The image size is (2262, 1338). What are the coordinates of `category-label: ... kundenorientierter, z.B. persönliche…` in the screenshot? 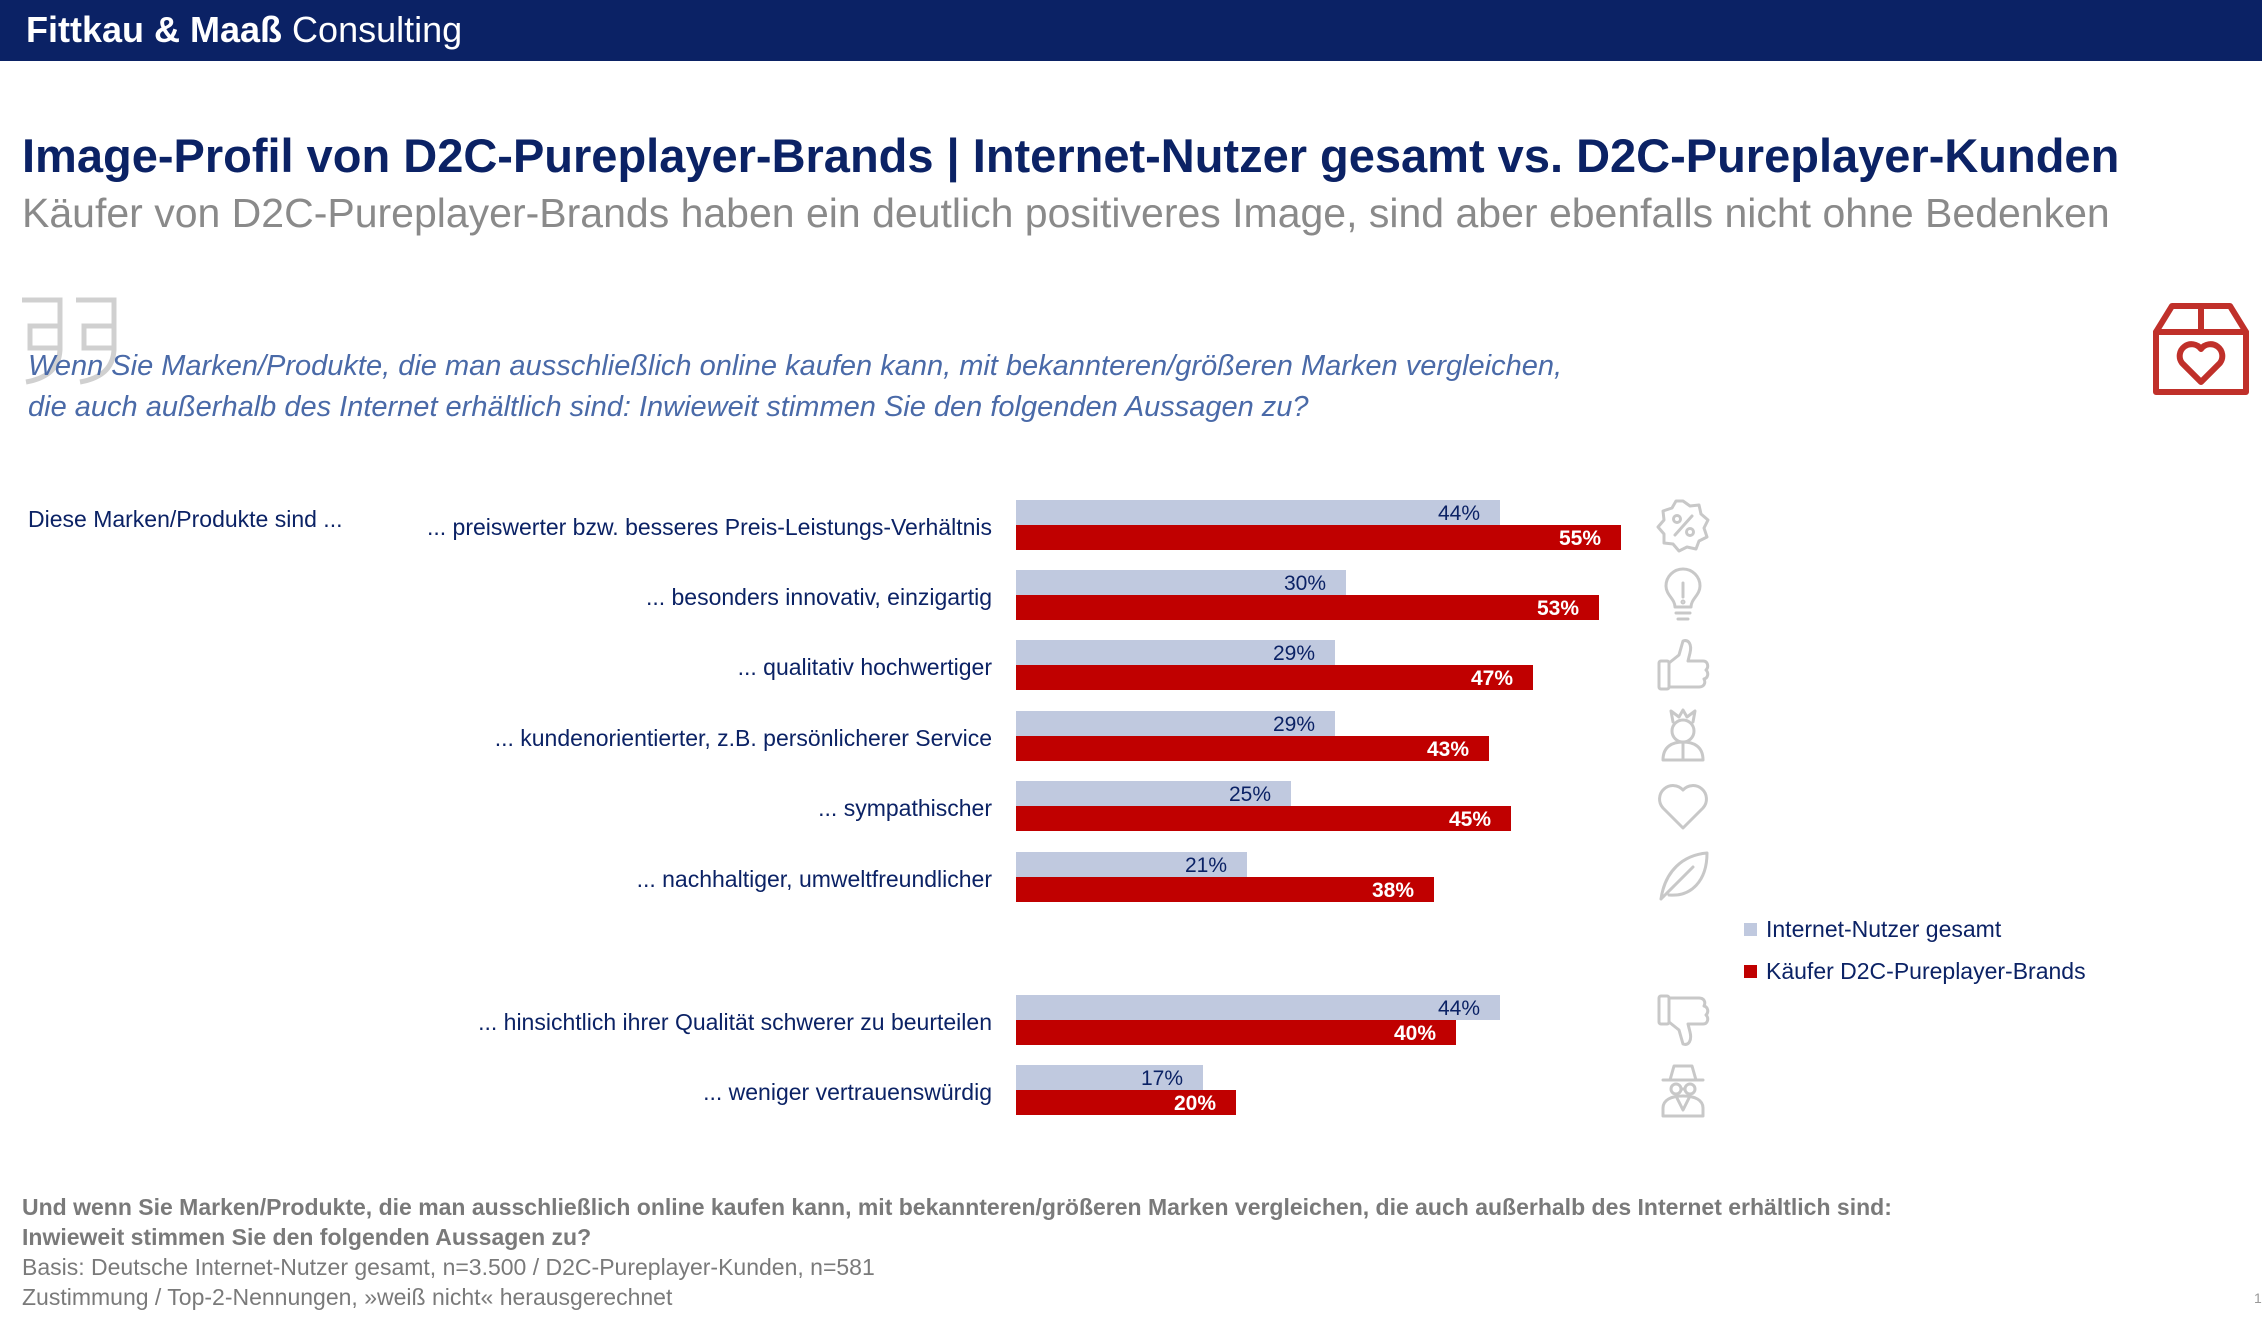 It's located at (743, 738).